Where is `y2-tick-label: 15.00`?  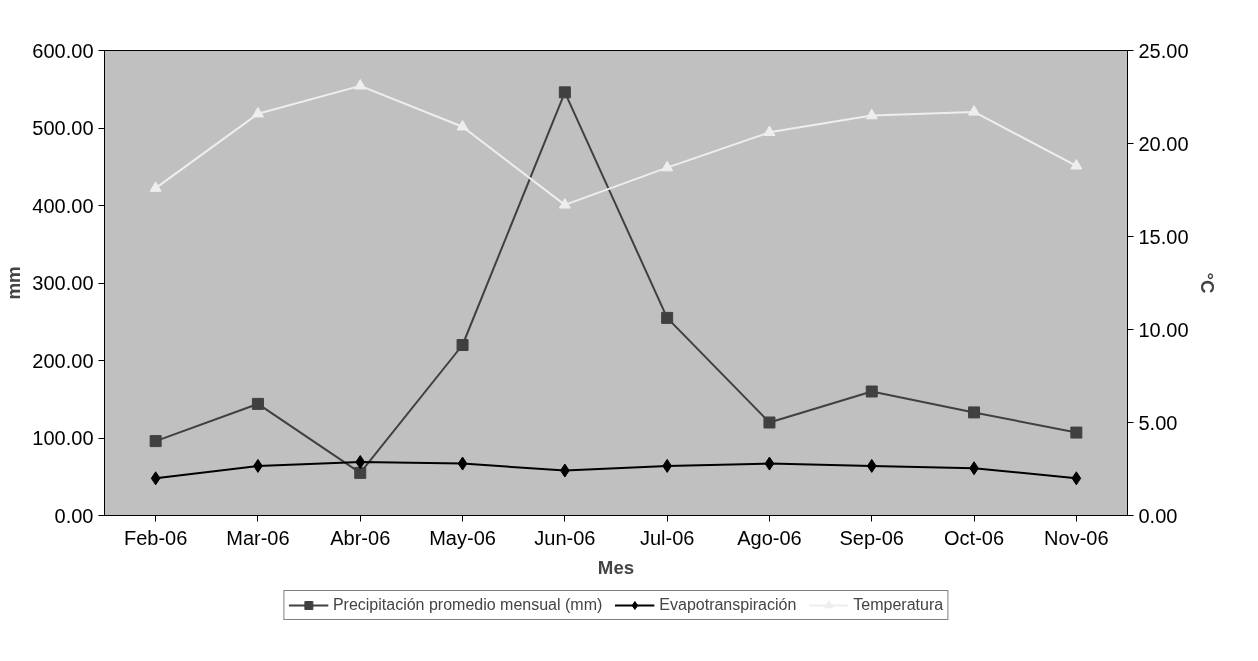 y2-tick-label: 15.00 is located at coordinates (1163, 236).